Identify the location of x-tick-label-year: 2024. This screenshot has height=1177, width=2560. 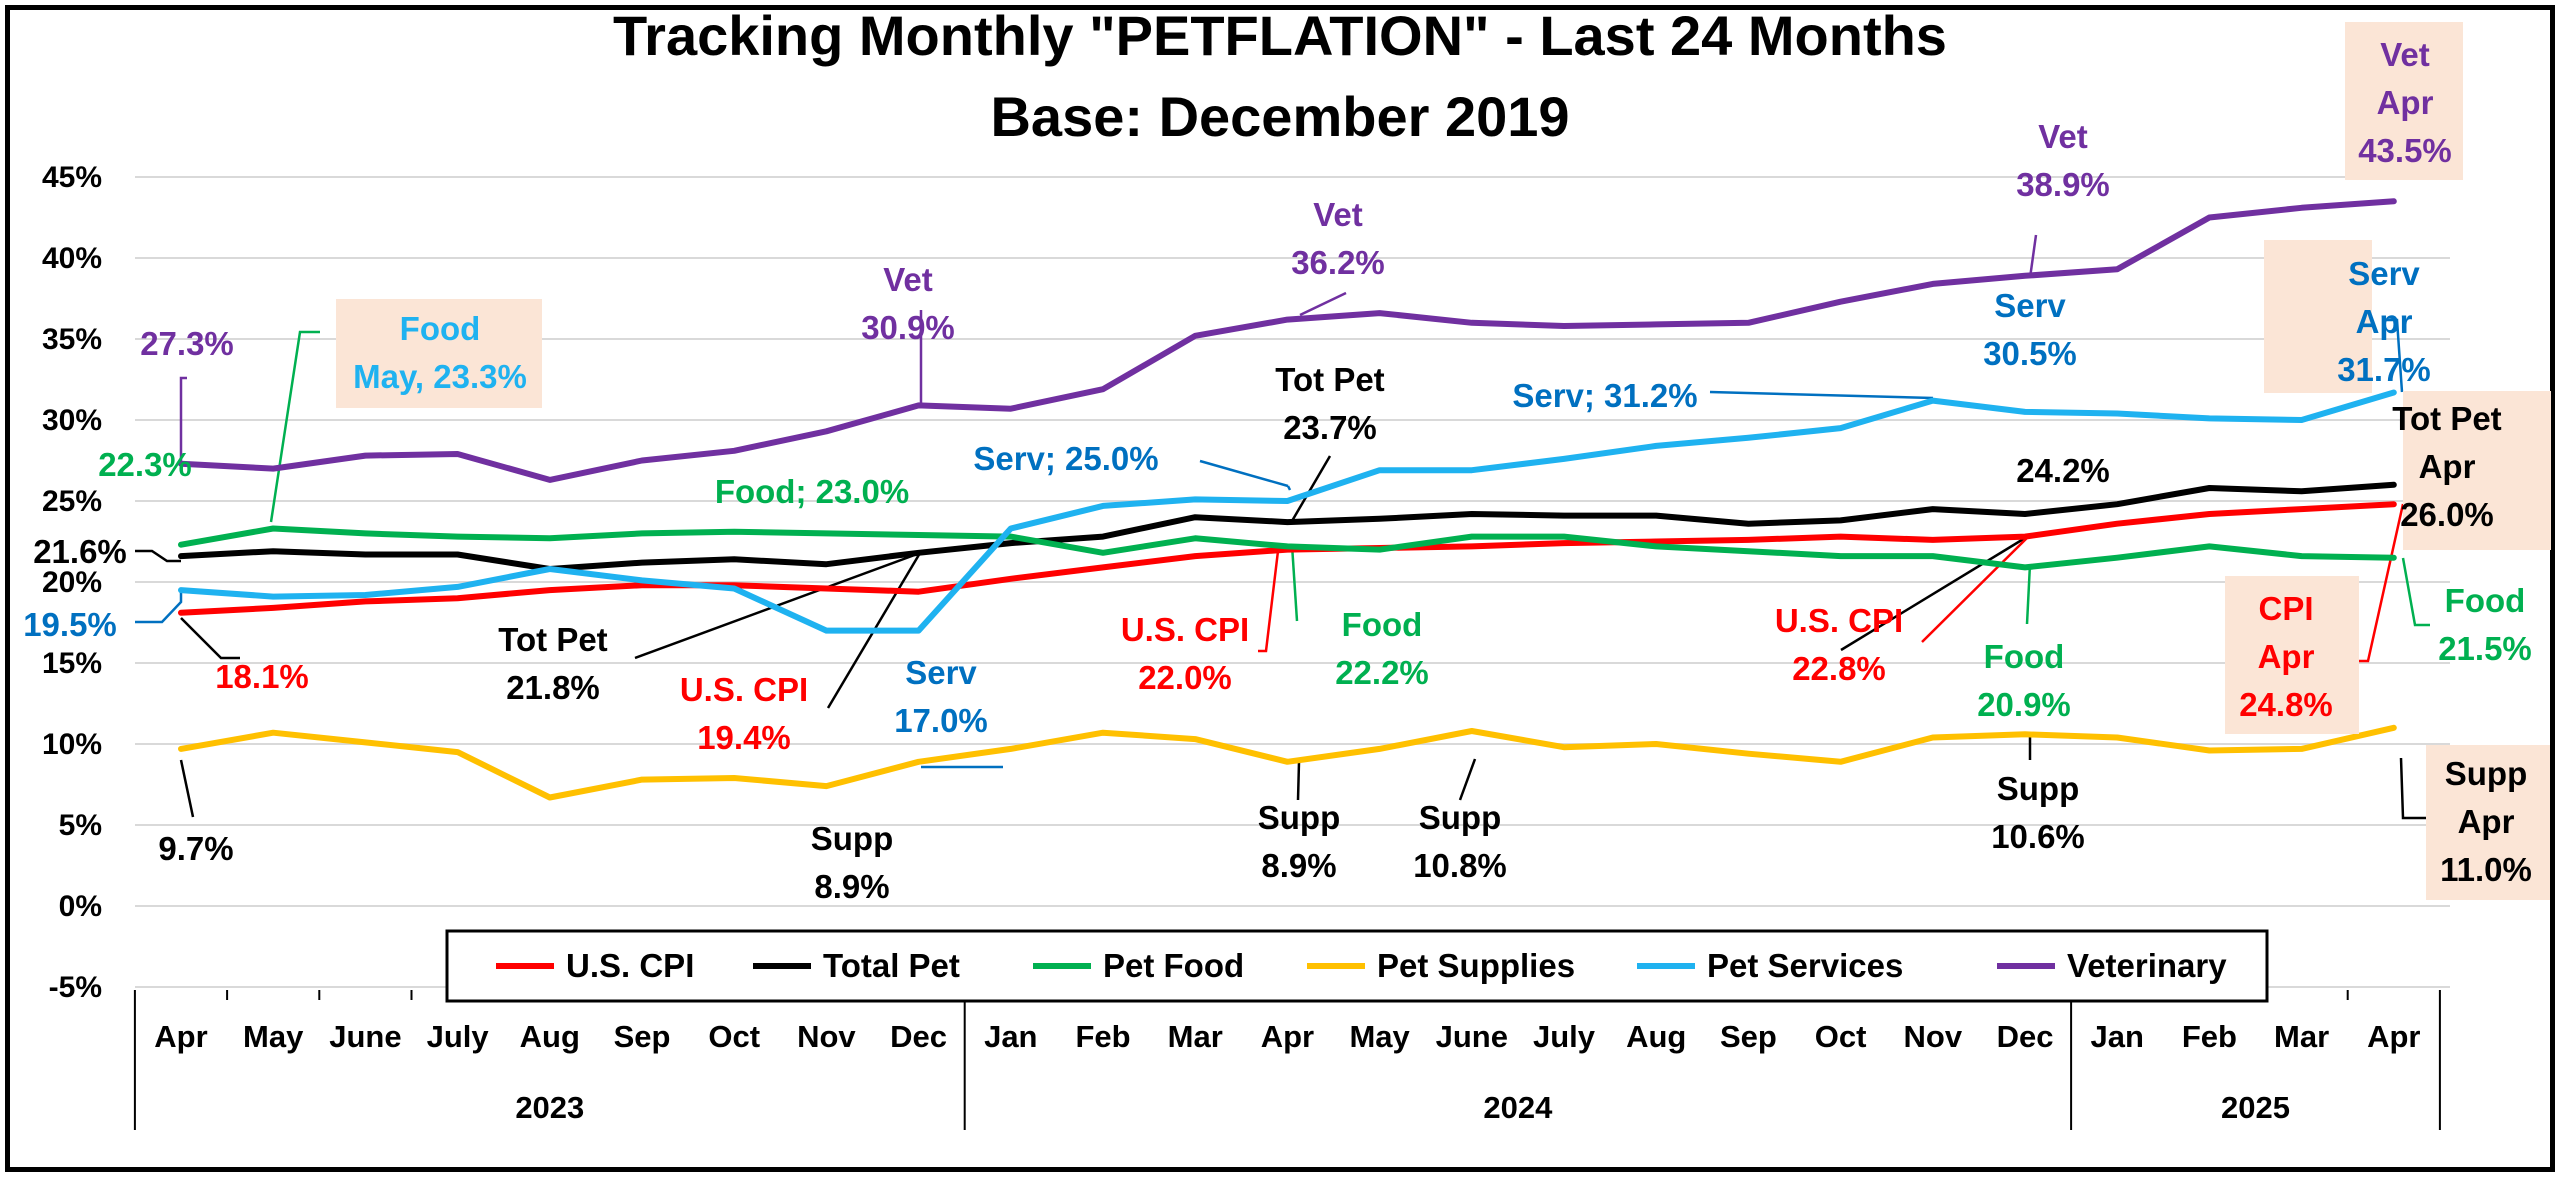
(1518, 1107).